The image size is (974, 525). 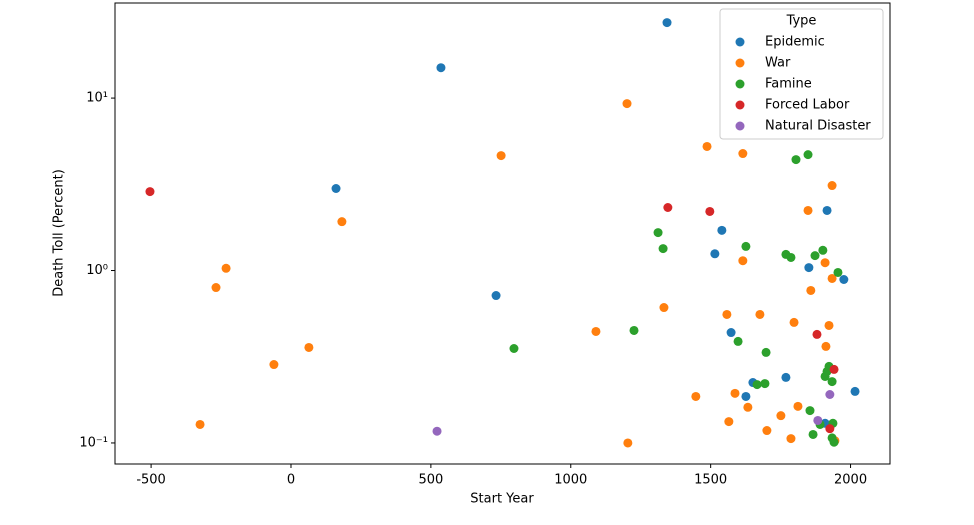 What do you see at coordinates (801, 74) in the screenshot?
I see `legend-box` at bounding box center [801, 74].